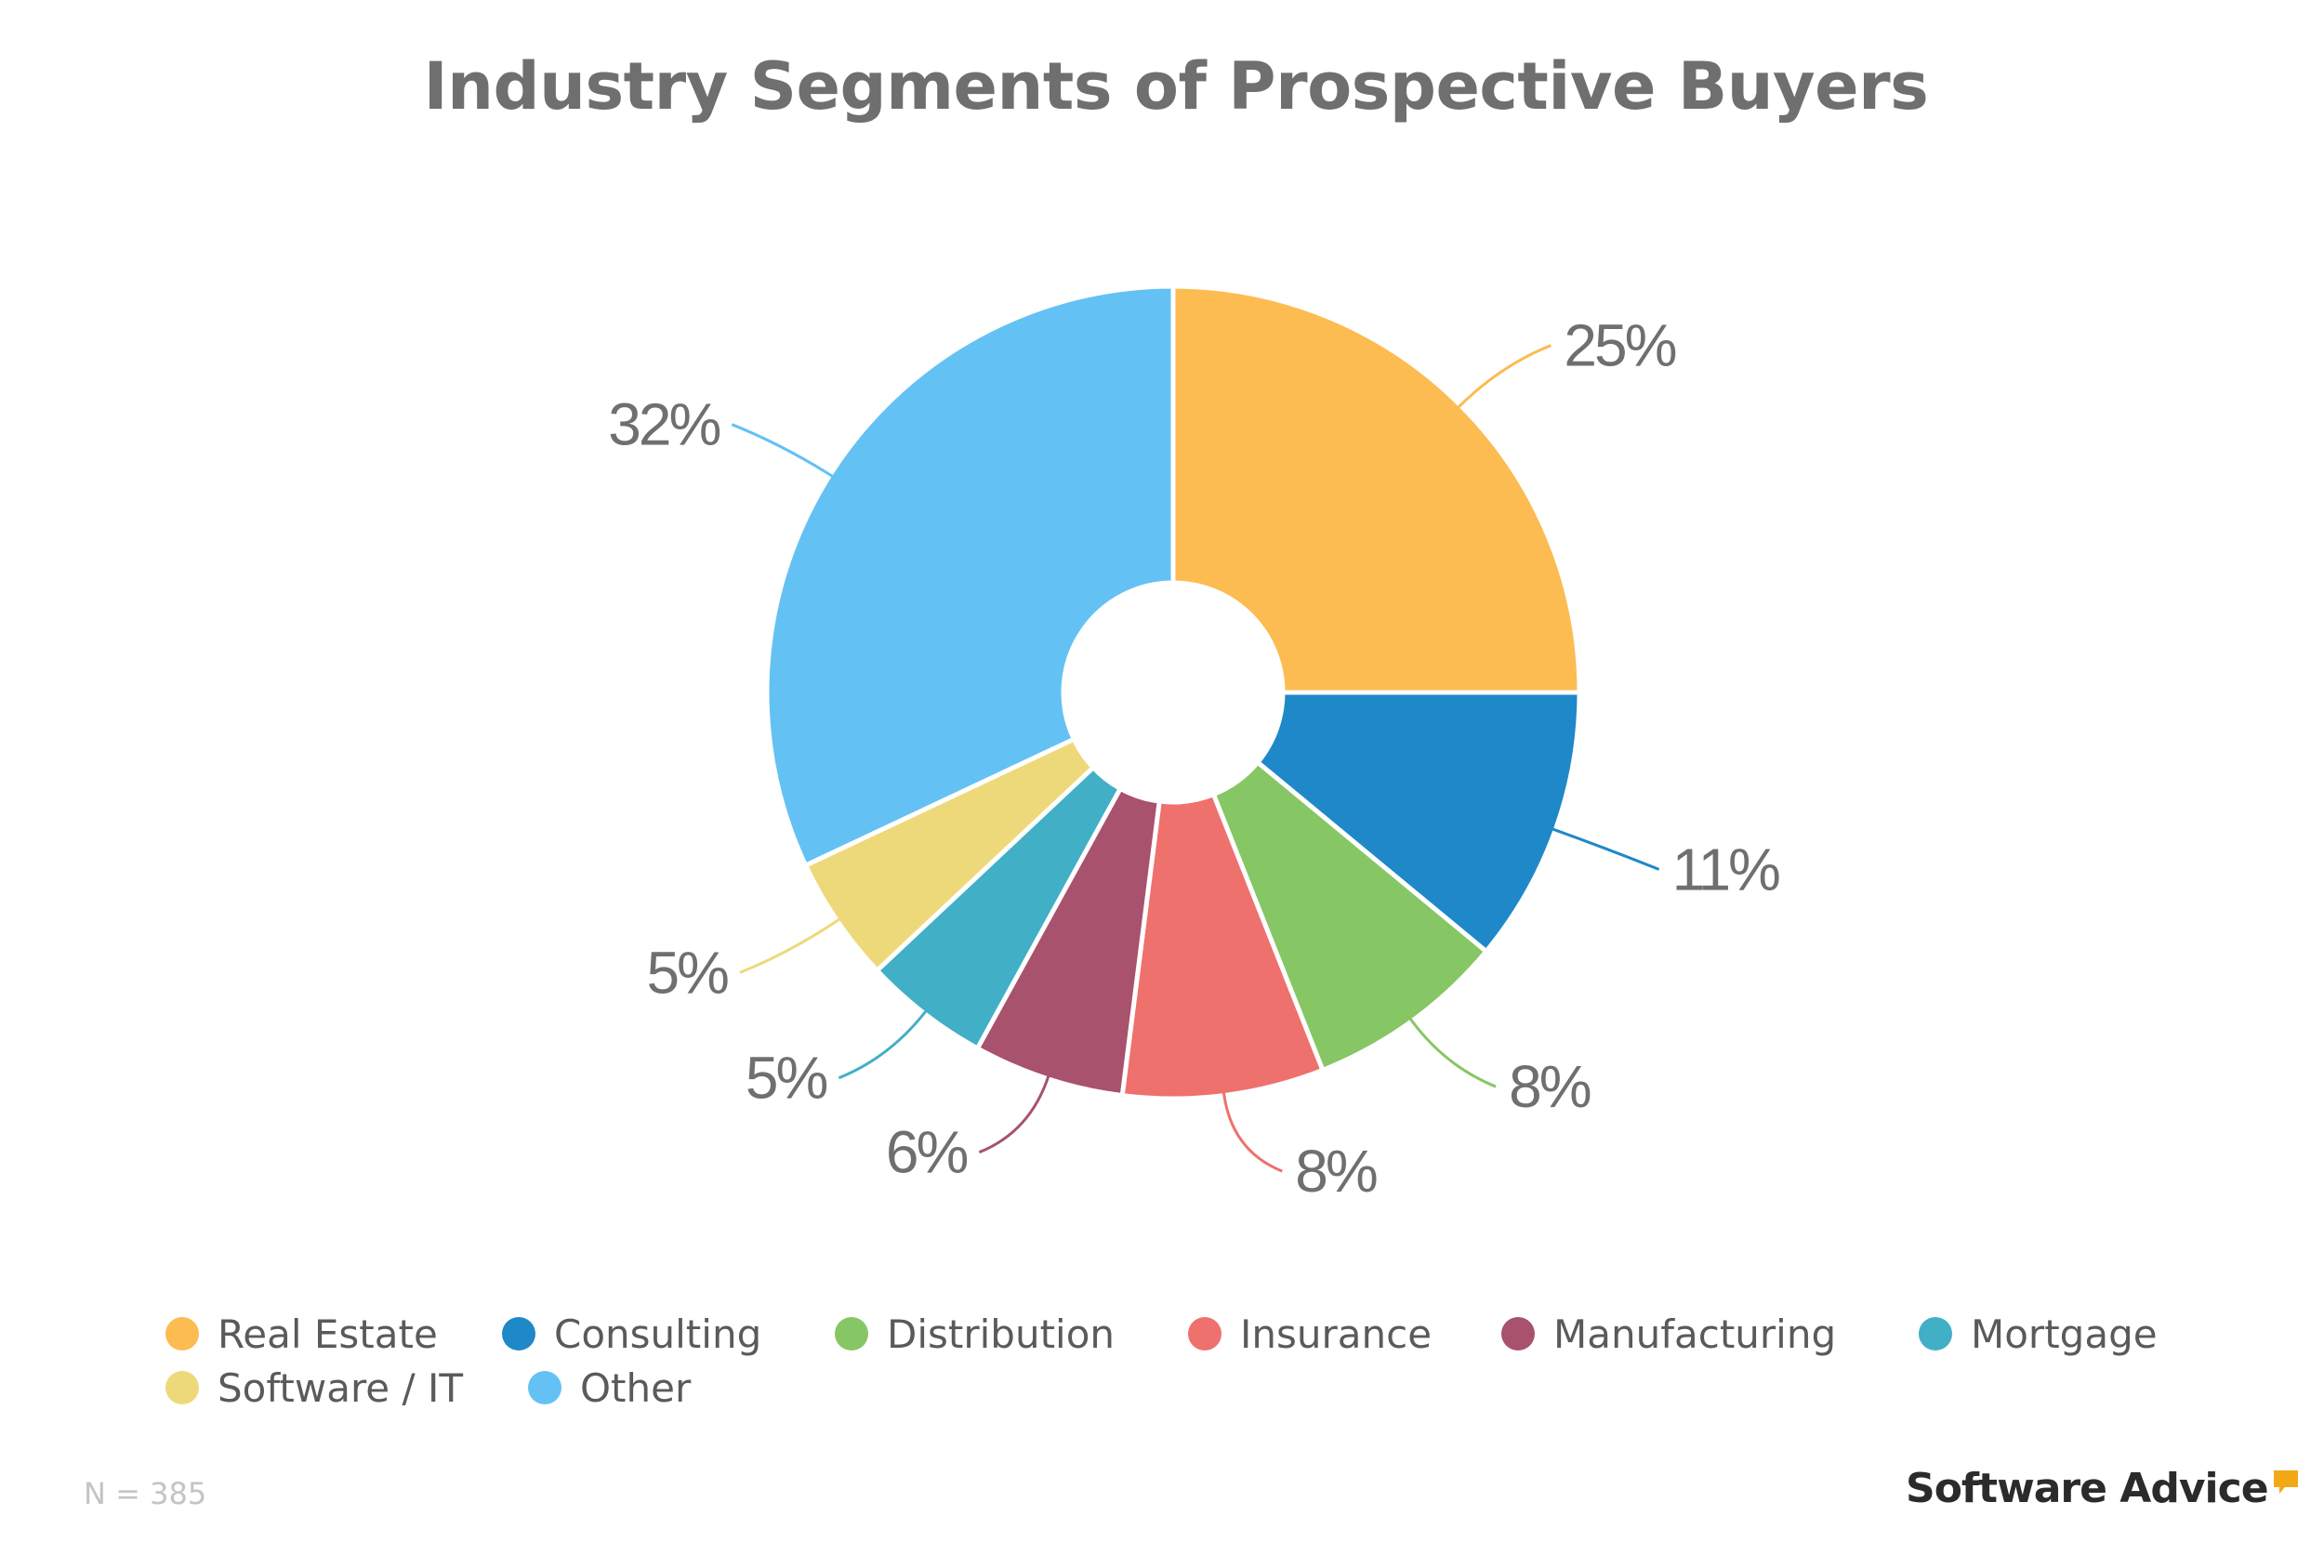 The width and height of the screenshot is (2324, 1568). I want to click on legend-item-software-it: Software / IT, so click(314, 1388).